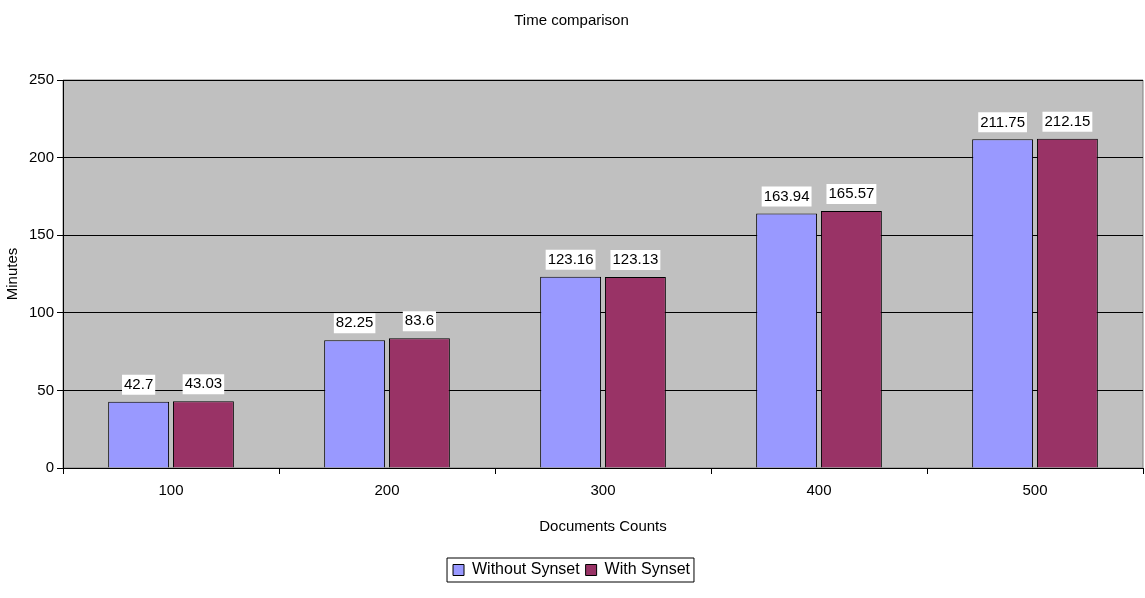  Describe the element at coordinates (819, 490) in the screenshot. I see `x-tick-label: 400` at that location.